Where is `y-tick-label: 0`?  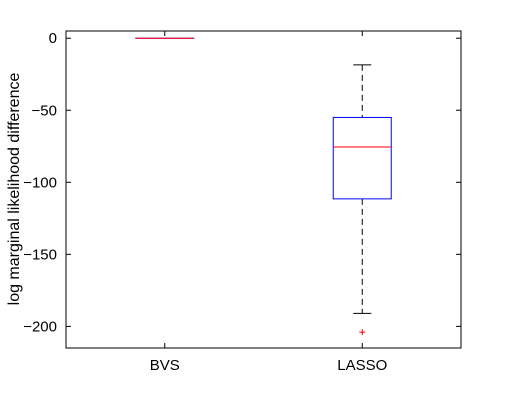 y-tick-label: 0 is located at coordinates (53, 38).